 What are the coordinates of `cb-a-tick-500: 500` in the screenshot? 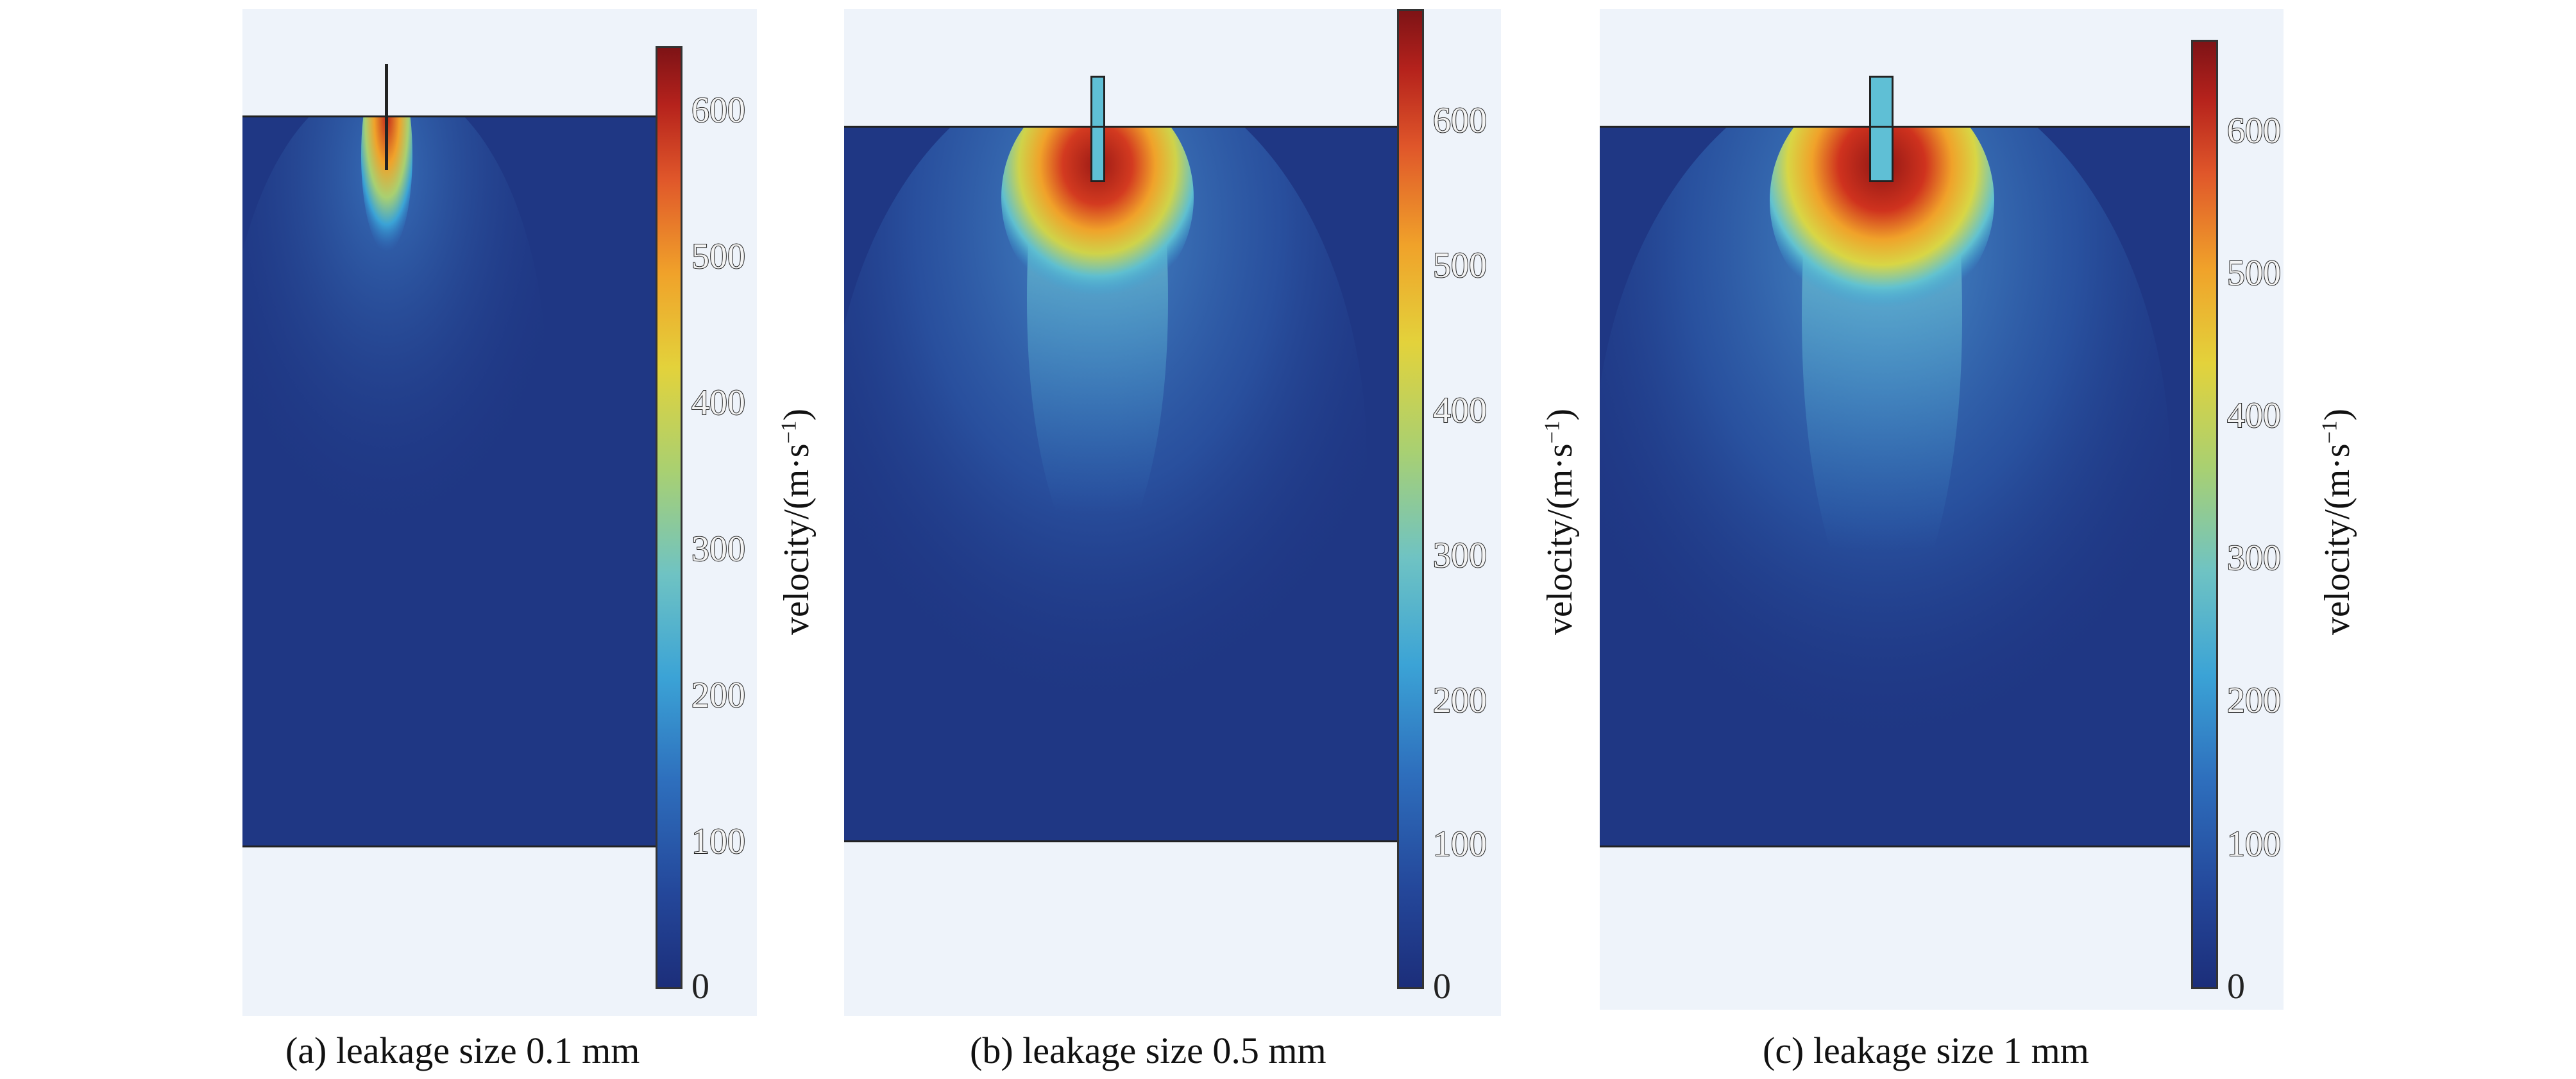 It's located at (718, 256).